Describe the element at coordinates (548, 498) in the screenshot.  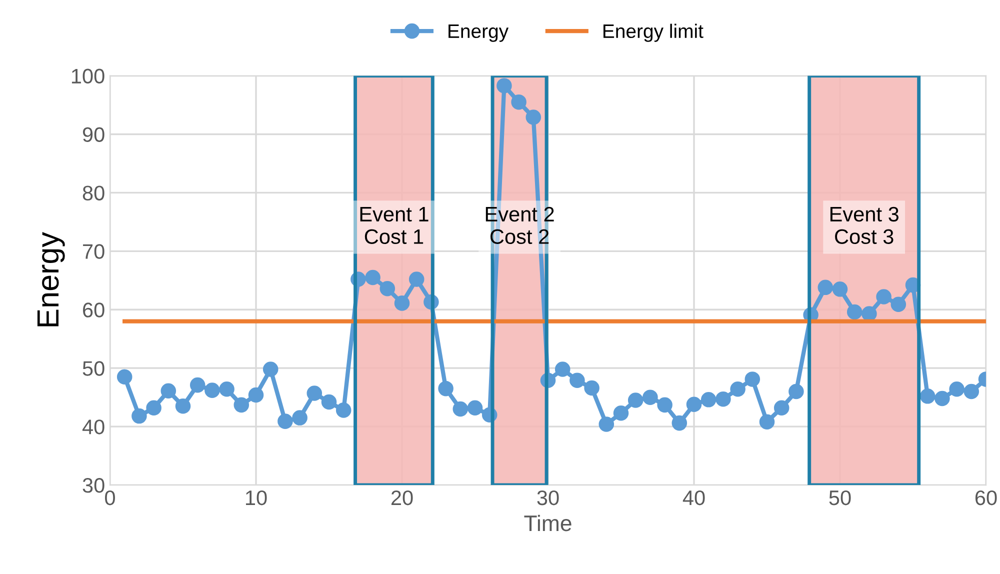
I see `x-tick-label: 30` at that location.